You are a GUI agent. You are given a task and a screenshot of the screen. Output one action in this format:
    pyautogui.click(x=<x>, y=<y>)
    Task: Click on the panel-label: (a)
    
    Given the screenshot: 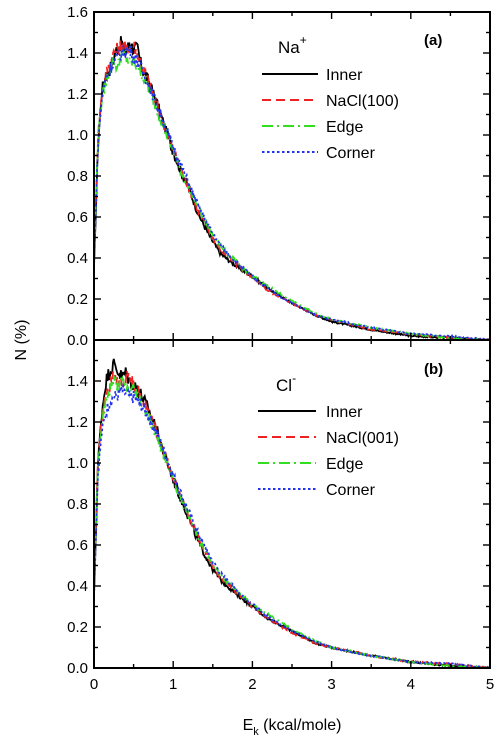 What is the action you would take?
    pyautogui.click(x=433, y=40)
    